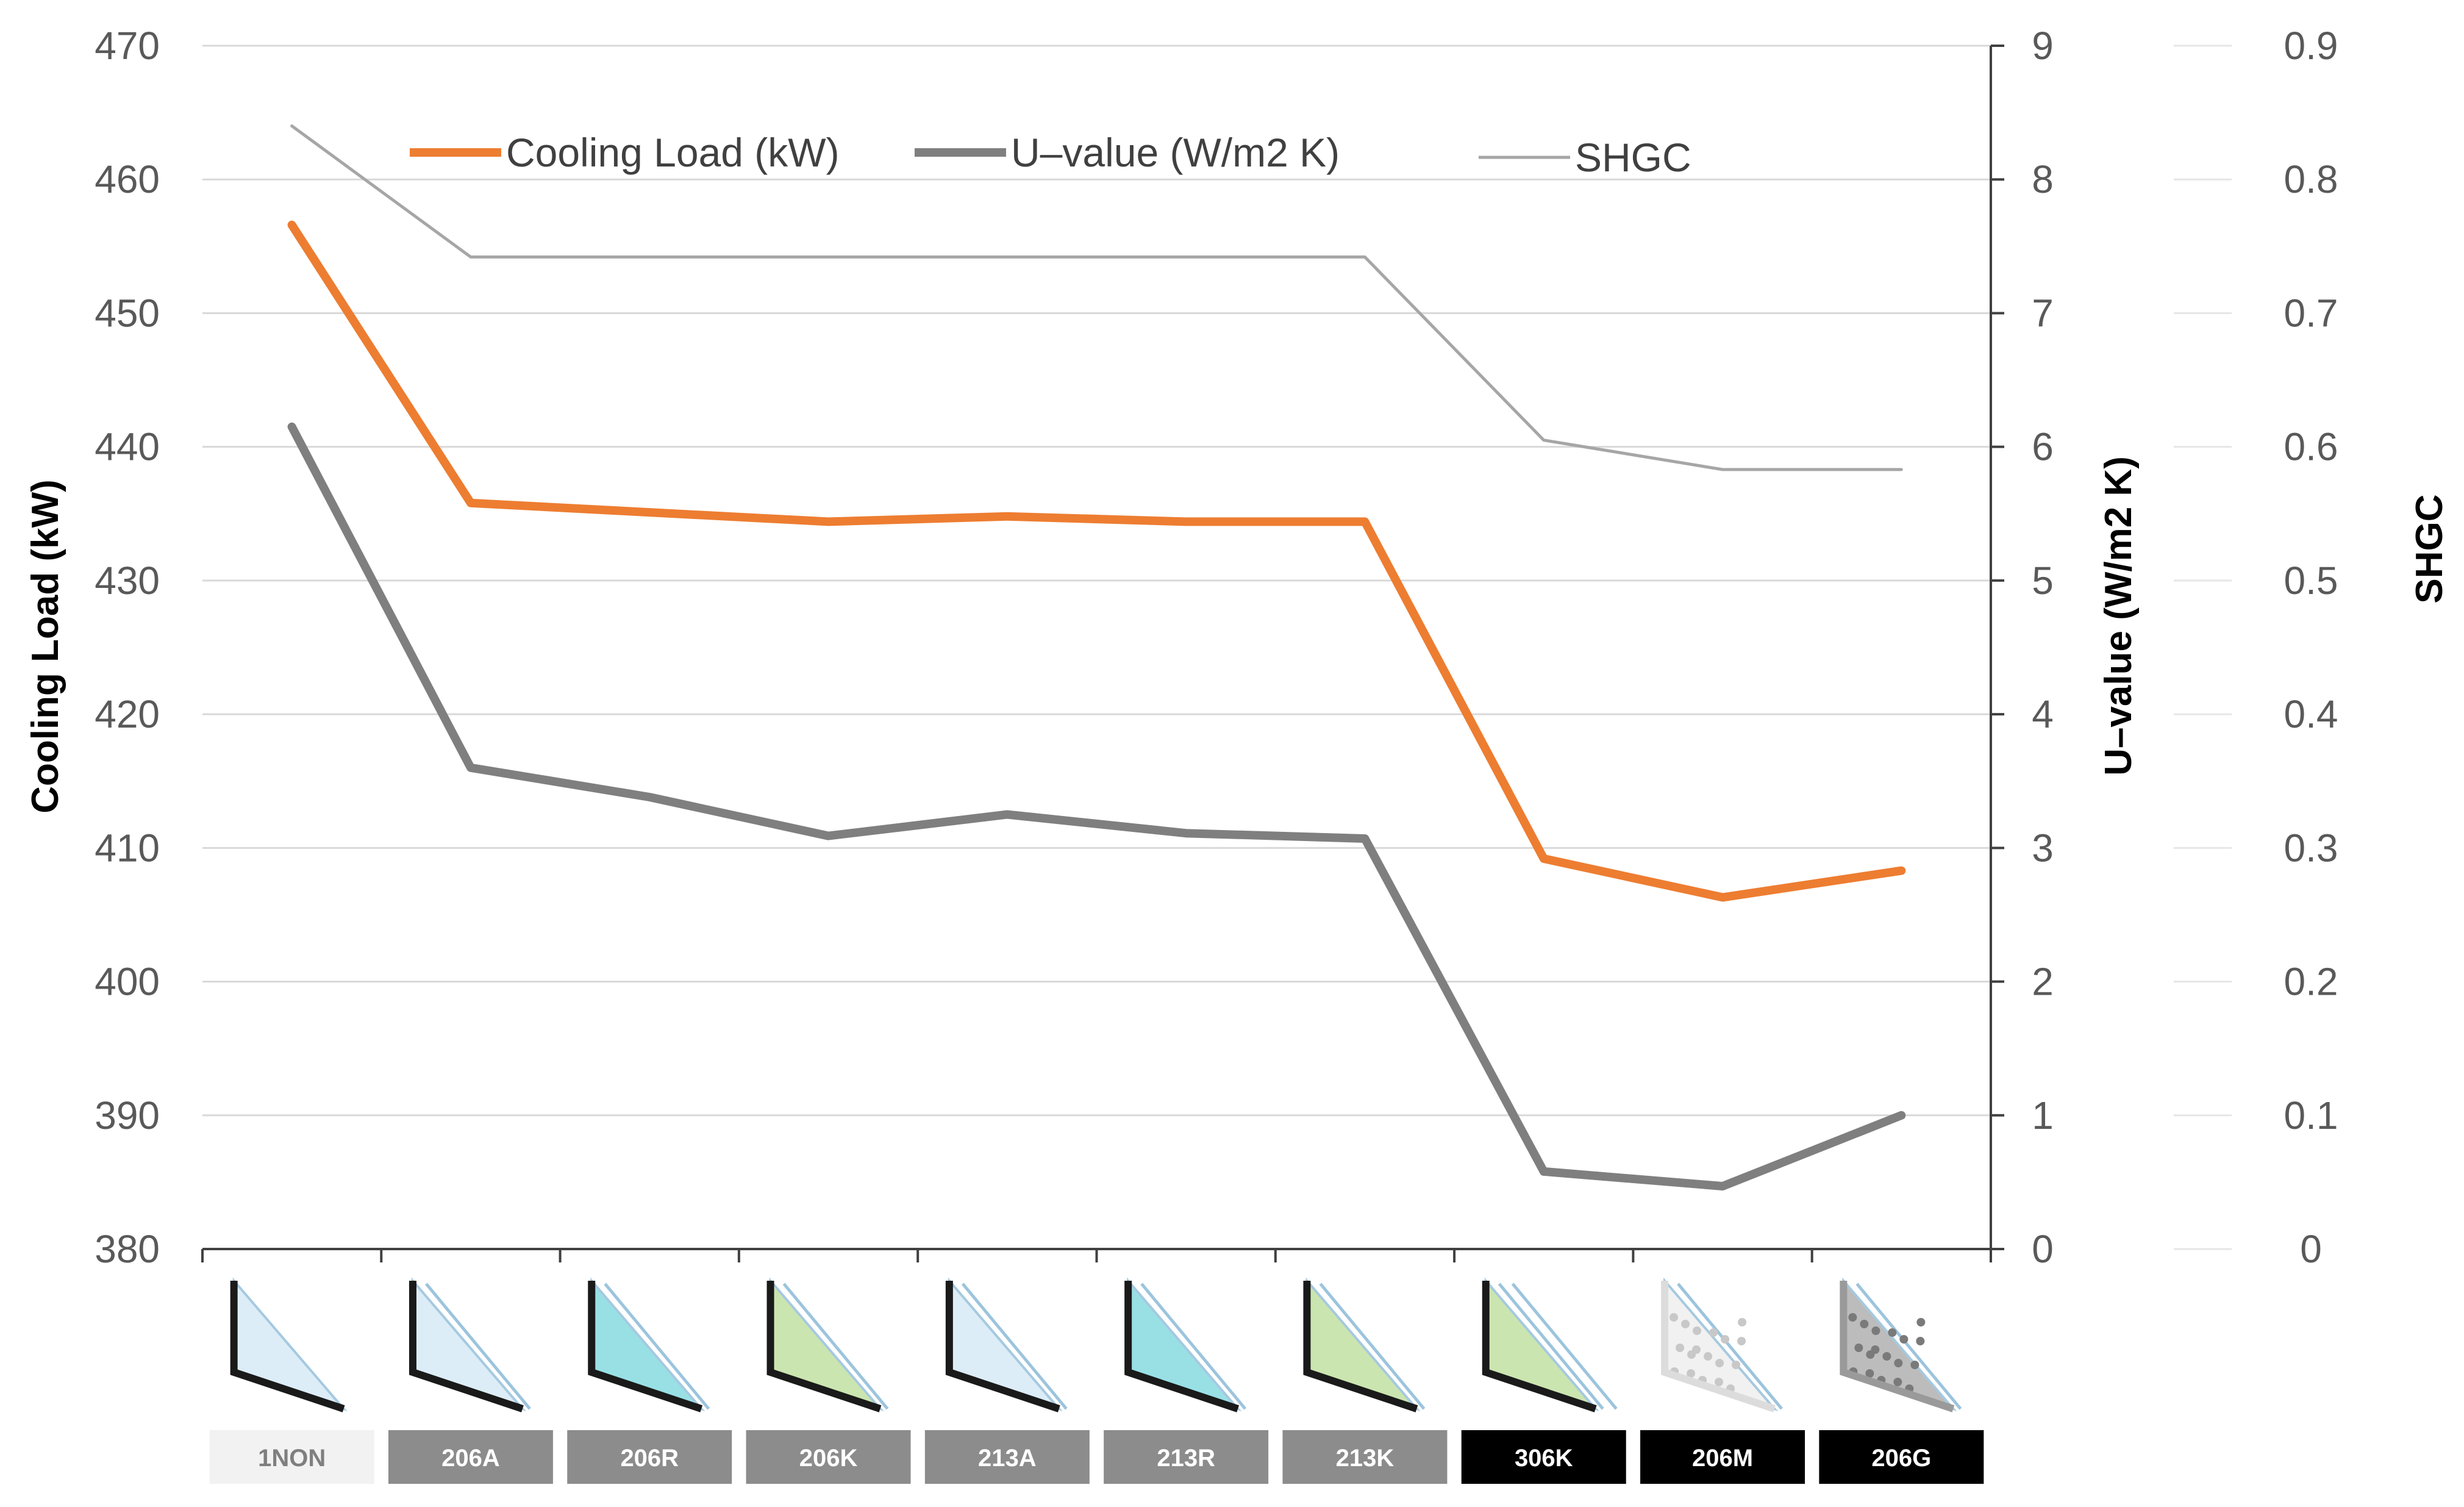  Describe the element at coordinates (470, 1458) in the screenshot. I see `category-label: 206A` at that location.